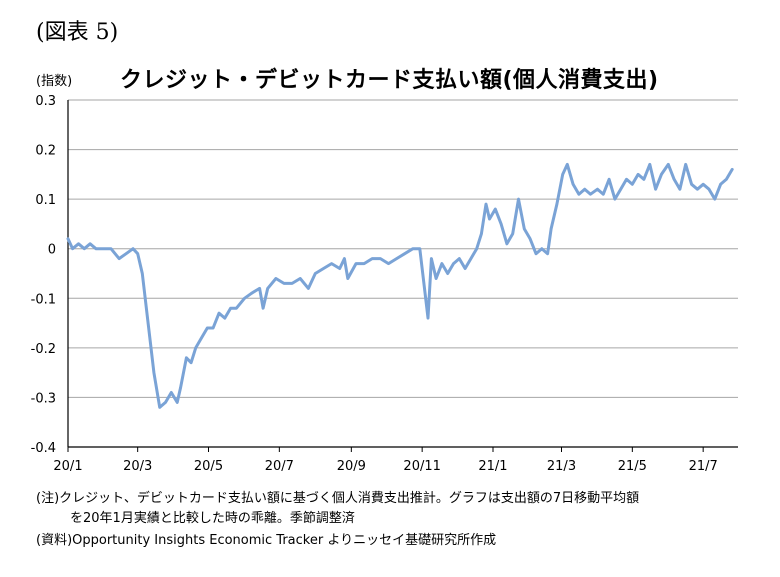  Describe the element at coordinates (77, 32) in the screenshot. I see `figure-label: (図表 5)` at that location.